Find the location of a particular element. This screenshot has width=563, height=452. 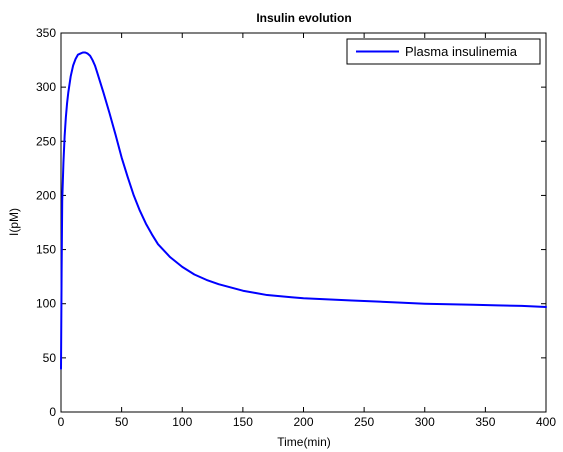

y-tick-label: 200 is located at coordinates (46, 195).